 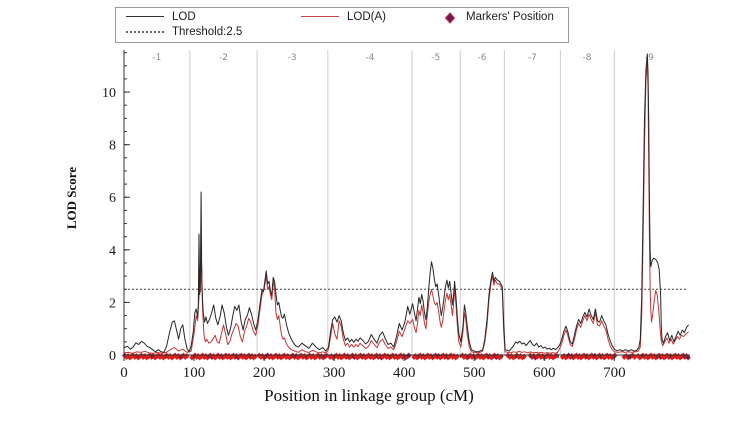 I want to click on y-axis-title: LOD Score, so click(x=71, y=198).